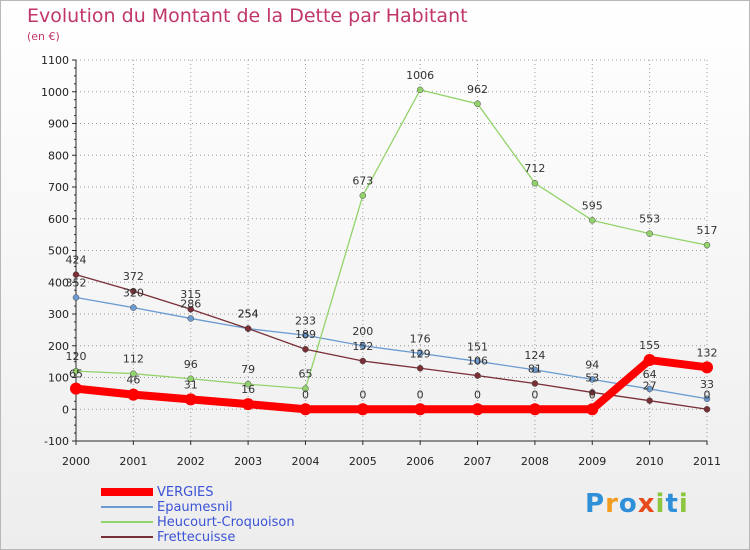  What do you see at coordinates (58, 219) in the screenshot?
I see `y-tick-label: 600` at bounding box center [58, 219].